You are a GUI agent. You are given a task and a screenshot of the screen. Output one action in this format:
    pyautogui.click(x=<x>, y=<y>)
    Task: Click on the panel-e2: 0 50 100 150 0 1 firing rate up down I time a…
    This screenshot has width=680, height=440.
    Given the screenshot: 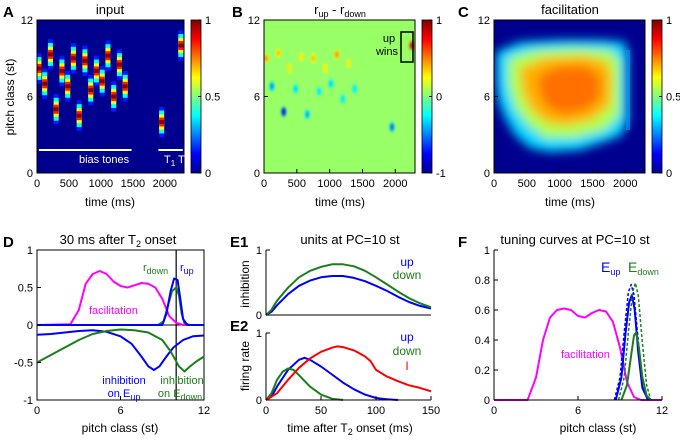 What is the action you would take?
    pyautogui.click(x=339, y=382)
    